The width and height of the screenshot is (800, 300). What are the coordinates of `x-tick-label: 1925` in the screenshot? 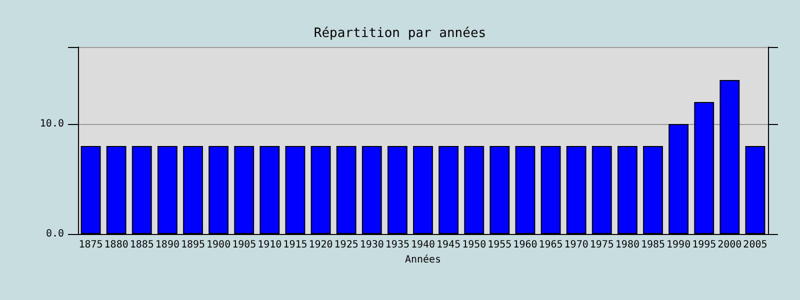 It's located at (346, 245).